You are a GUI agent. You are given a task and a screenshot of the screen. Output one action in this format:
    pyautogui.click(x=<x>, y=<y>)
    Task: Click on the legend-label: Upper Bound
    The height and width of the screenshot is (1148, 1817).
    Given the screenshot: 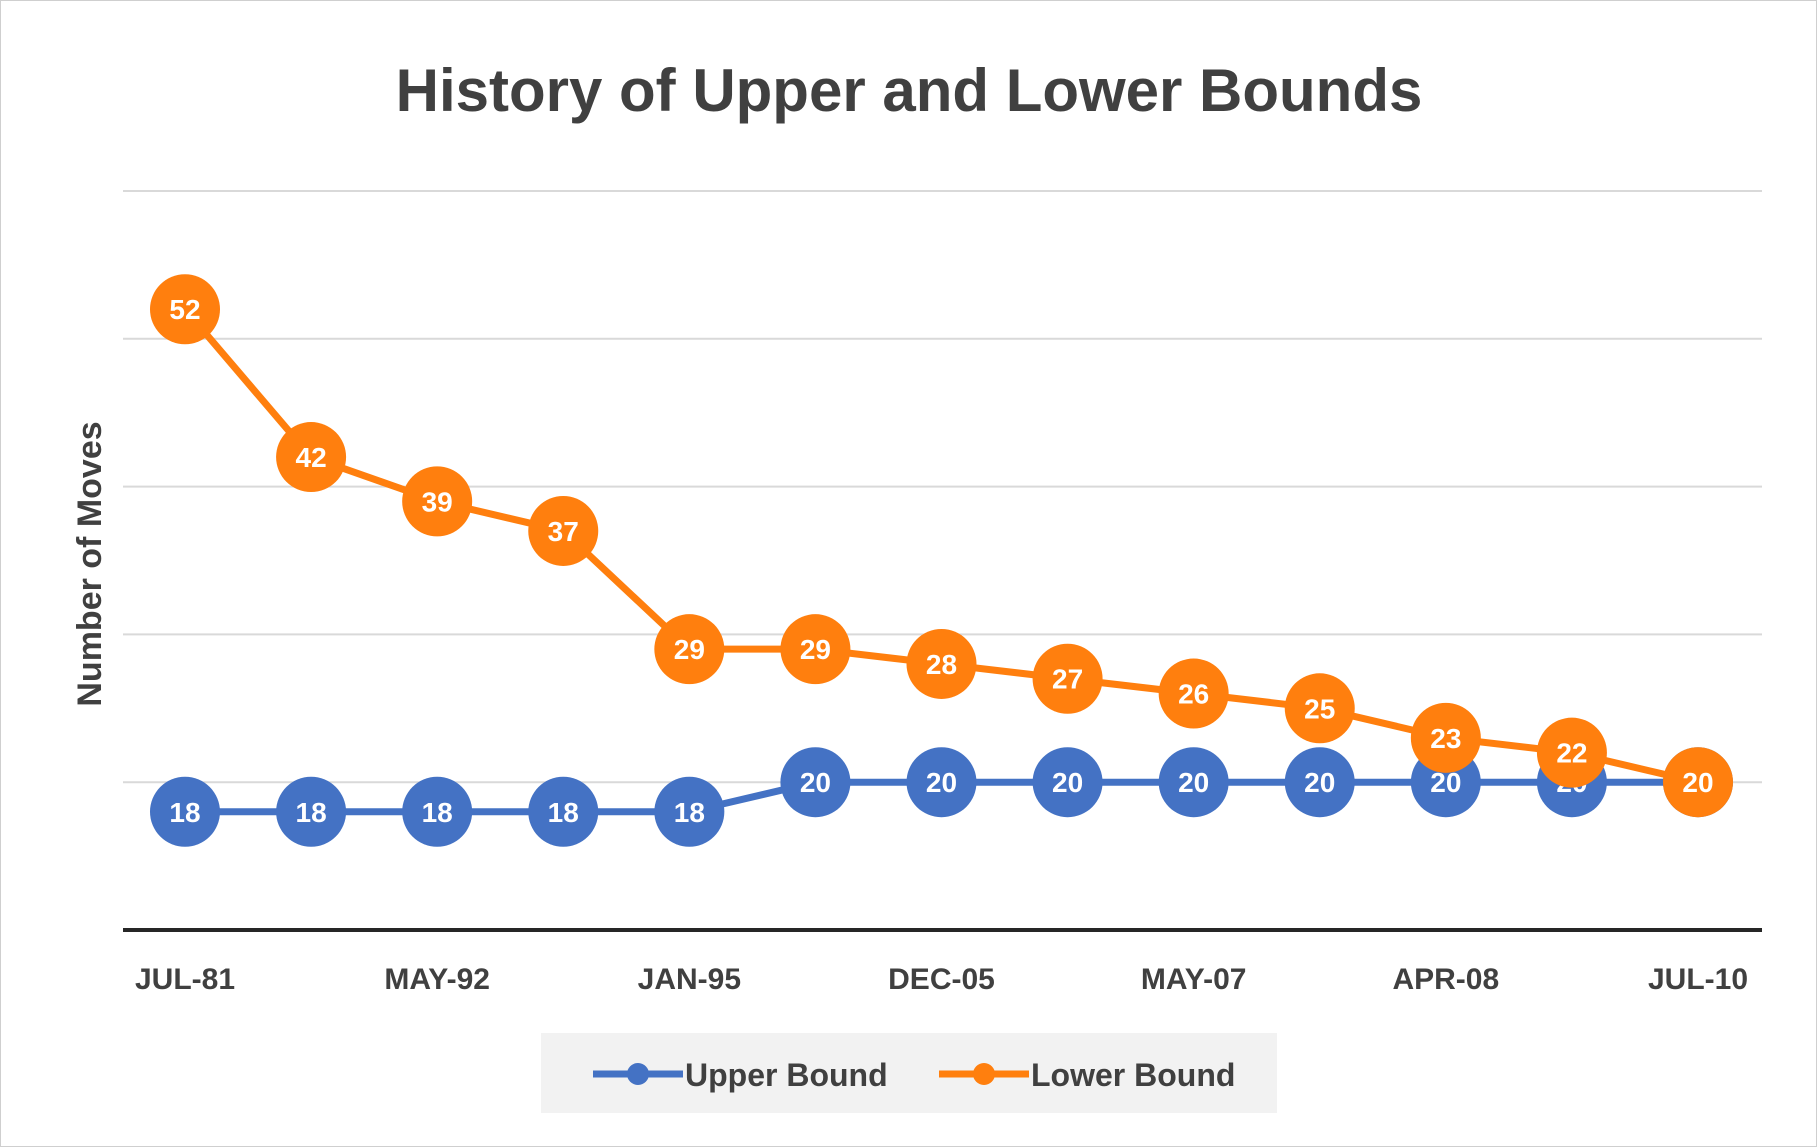 What is the action you would take?
    pyautogui.click(x=786, y=1075)
    